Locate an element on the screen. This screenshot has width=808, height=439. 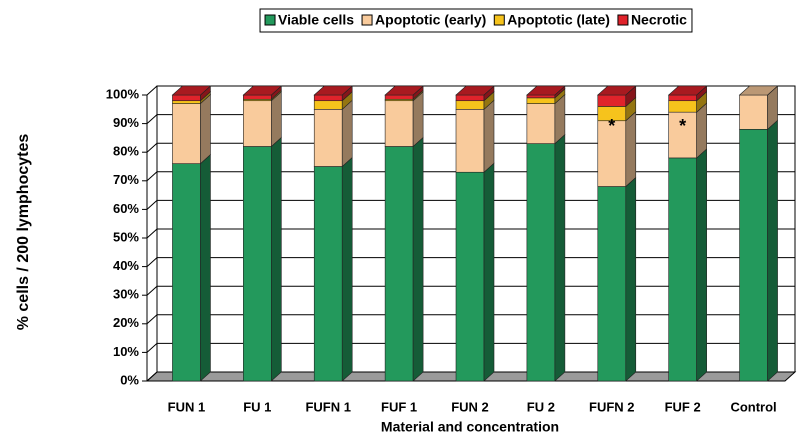
x-tick-label: FUN 1 is located at coordinates (187, 406).